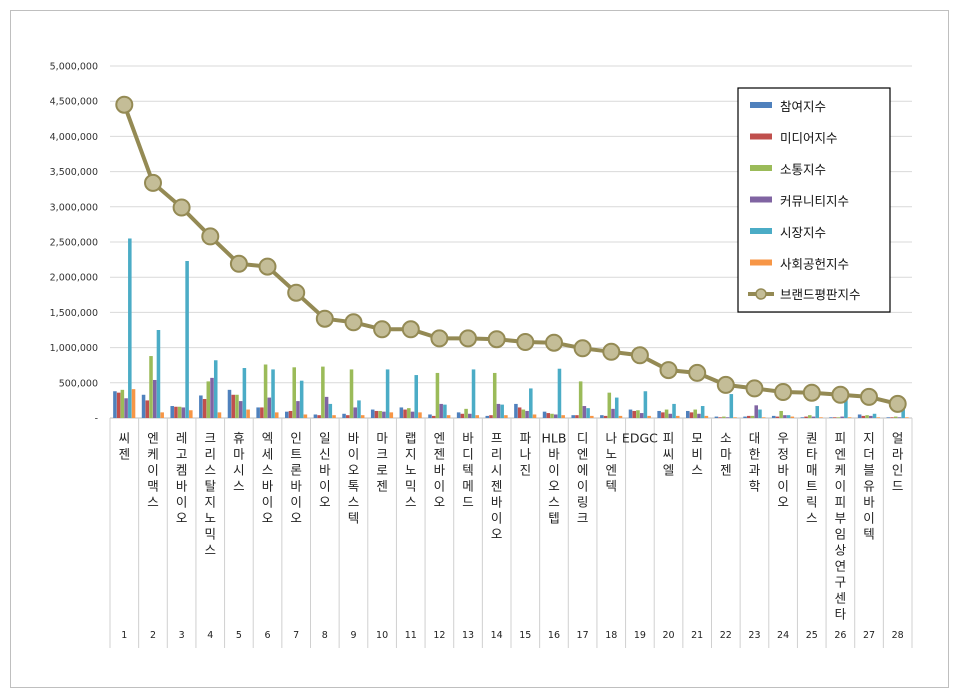 The height and width of the screenshot is (698, 960). I want to click on rank-label-6: 7, so click(296, 635).